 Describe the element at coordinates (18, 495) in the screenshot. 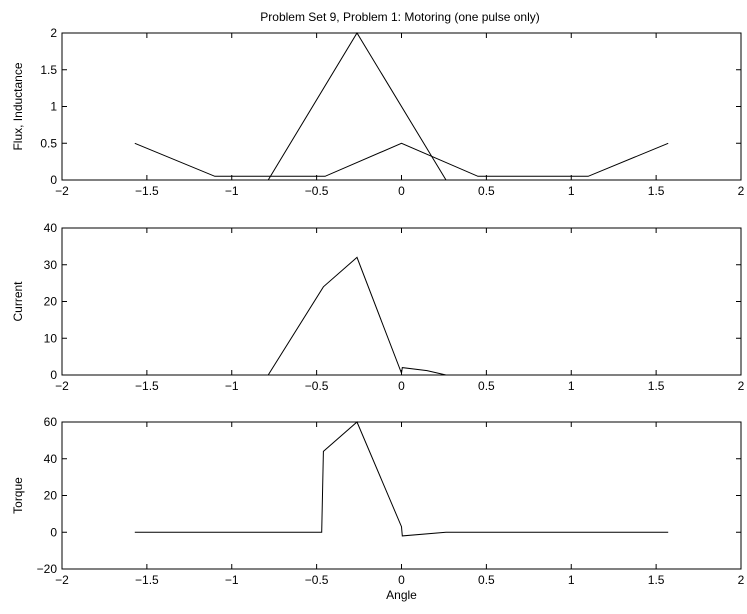

I see `y-axis-label: Torque` at that location.